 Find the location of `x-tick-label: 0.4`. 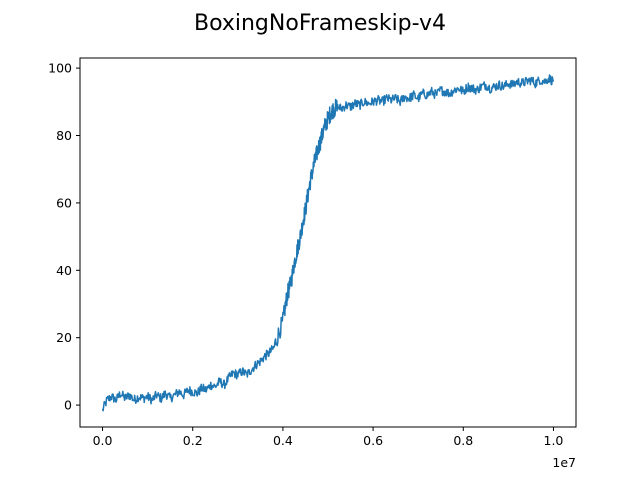

x-tick-label: 0.4 is located at coordinates (283, 440).